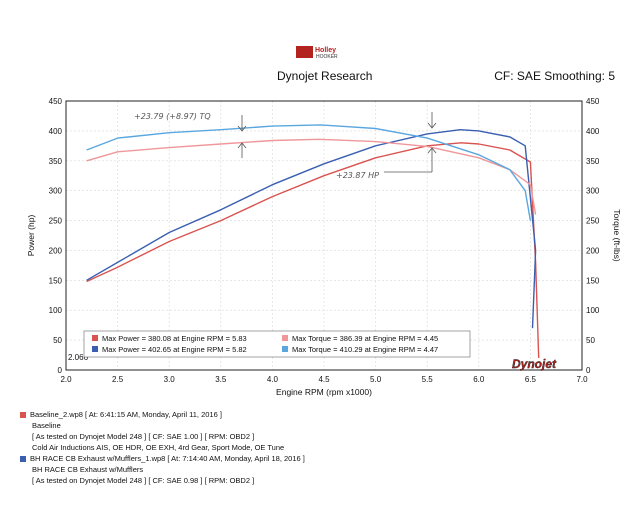  I want to click on dynojet-watermark: Dynojet, so click(534, 364).